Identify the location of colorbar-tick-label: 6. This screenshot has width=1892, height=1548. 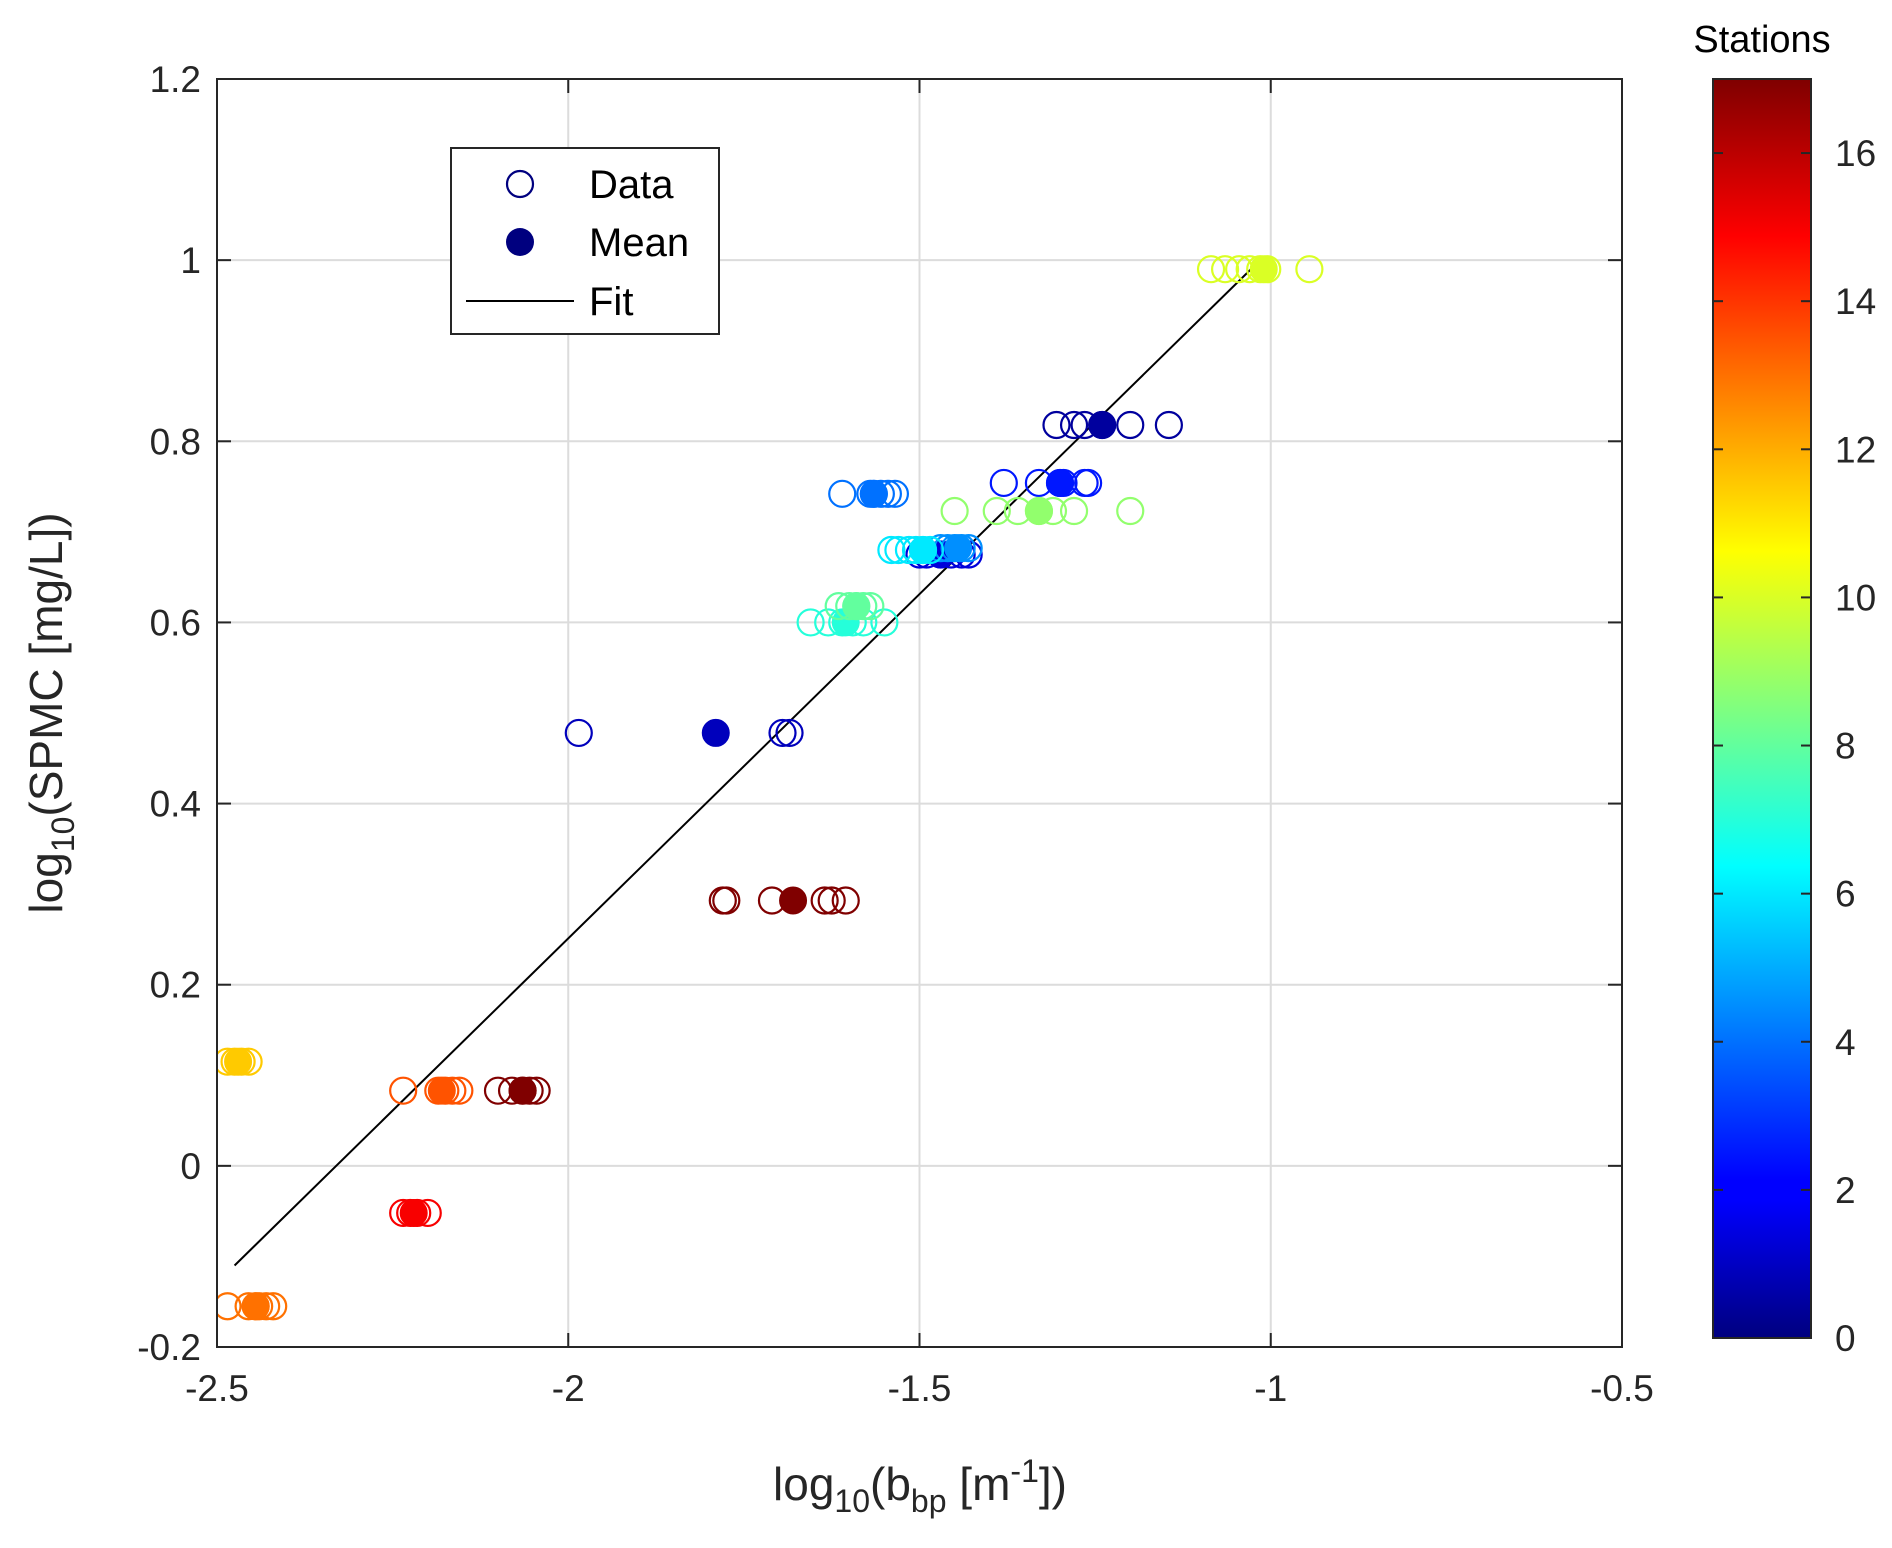
(1845, 894).